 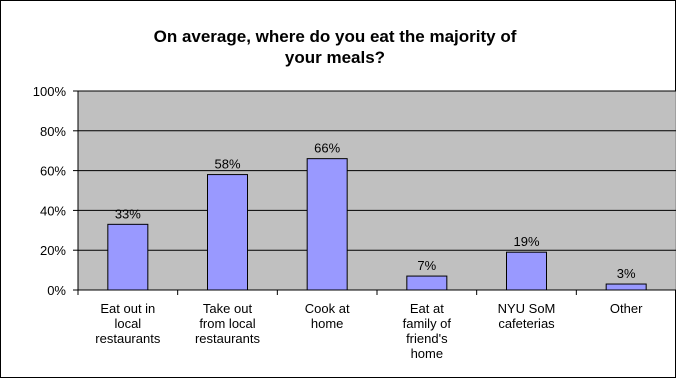 What do you see at coordinates (227, 164) in the screenshot?
I see `data-label: 58%` at bounding box center [227, 164].